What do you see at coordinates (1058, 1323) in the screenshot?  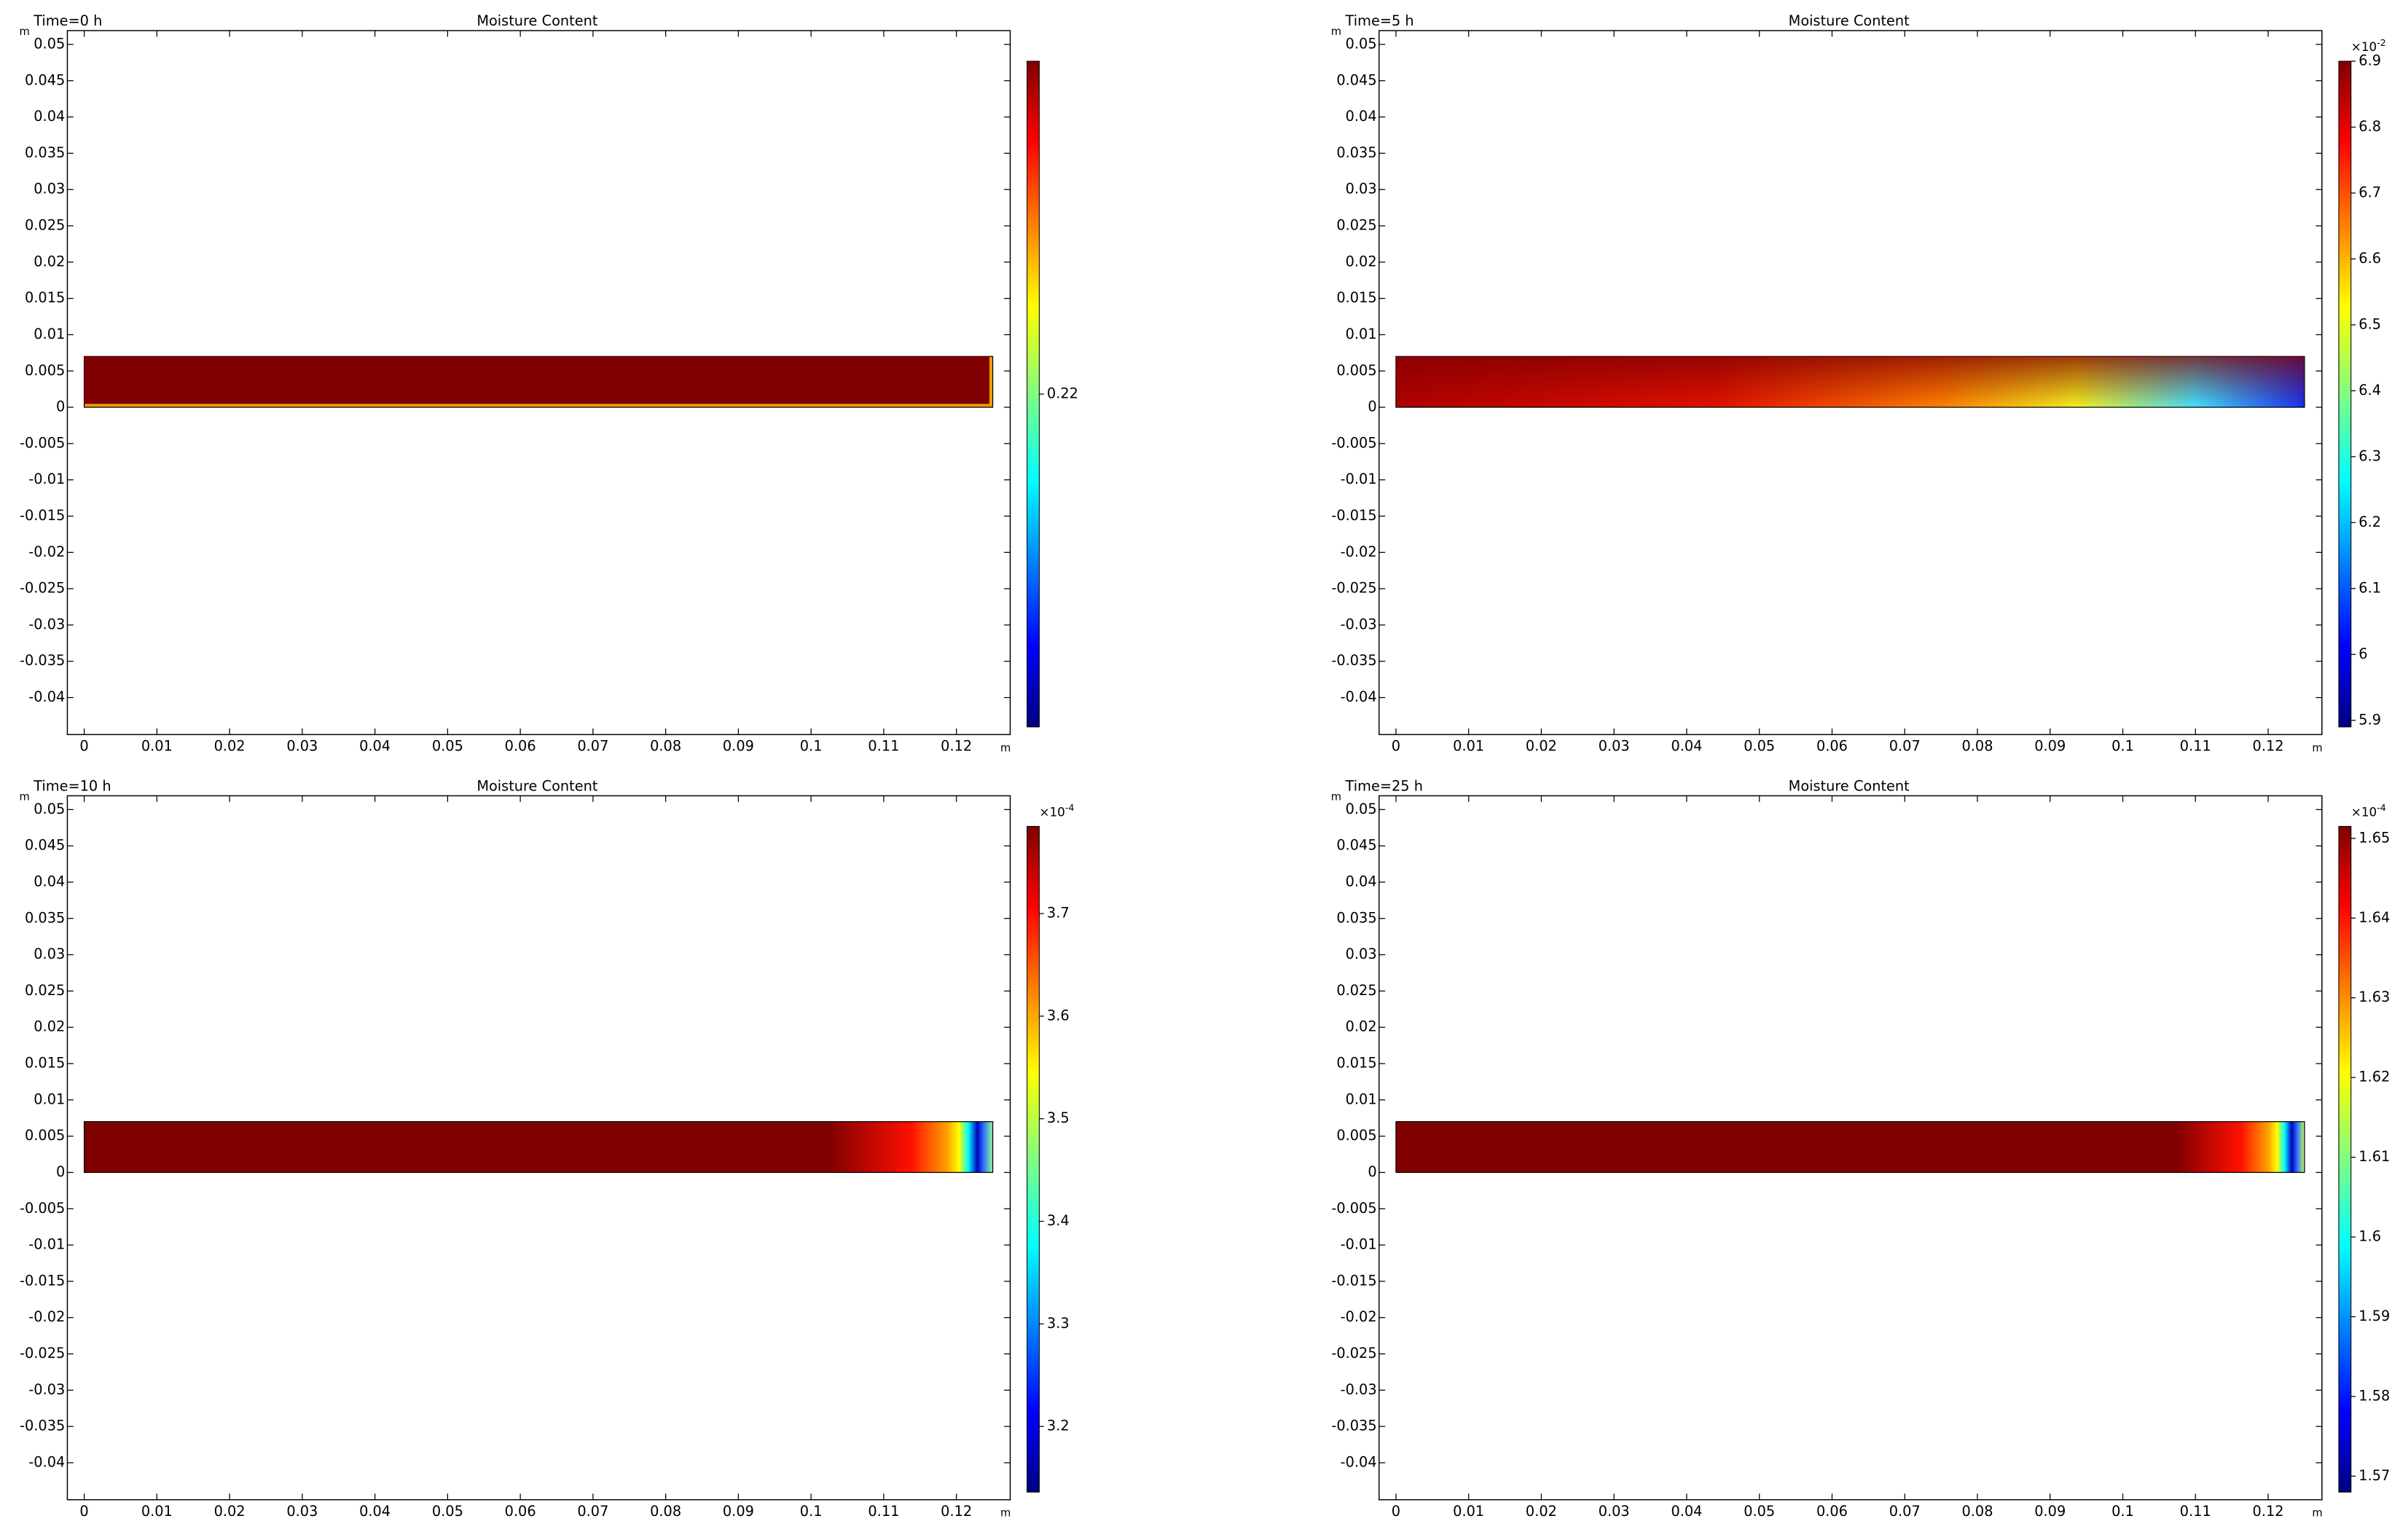 I see `colorbar-tick-label: 3.3` at bounding box center [1058, 1323].